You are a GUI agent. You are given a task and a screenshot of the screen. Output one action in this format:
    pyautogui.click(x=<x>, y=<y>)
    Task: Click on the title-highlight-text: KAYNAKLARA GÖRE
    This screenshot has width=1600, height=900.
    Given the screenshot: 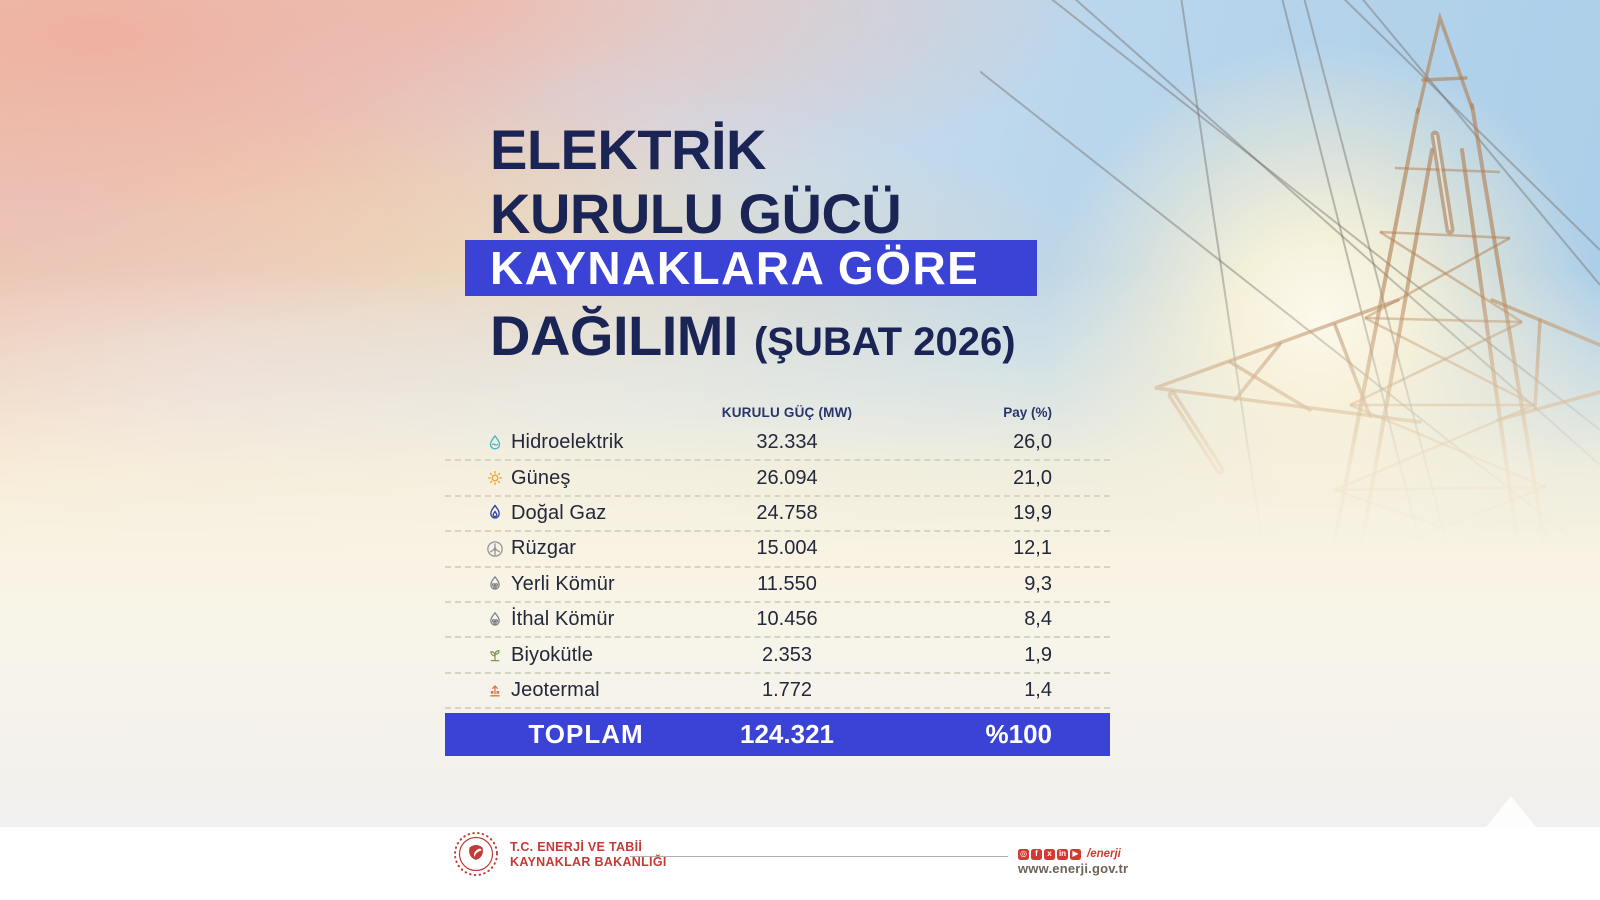 What is the action you would take?
    pyautogui.click(x=735, y=268)
    